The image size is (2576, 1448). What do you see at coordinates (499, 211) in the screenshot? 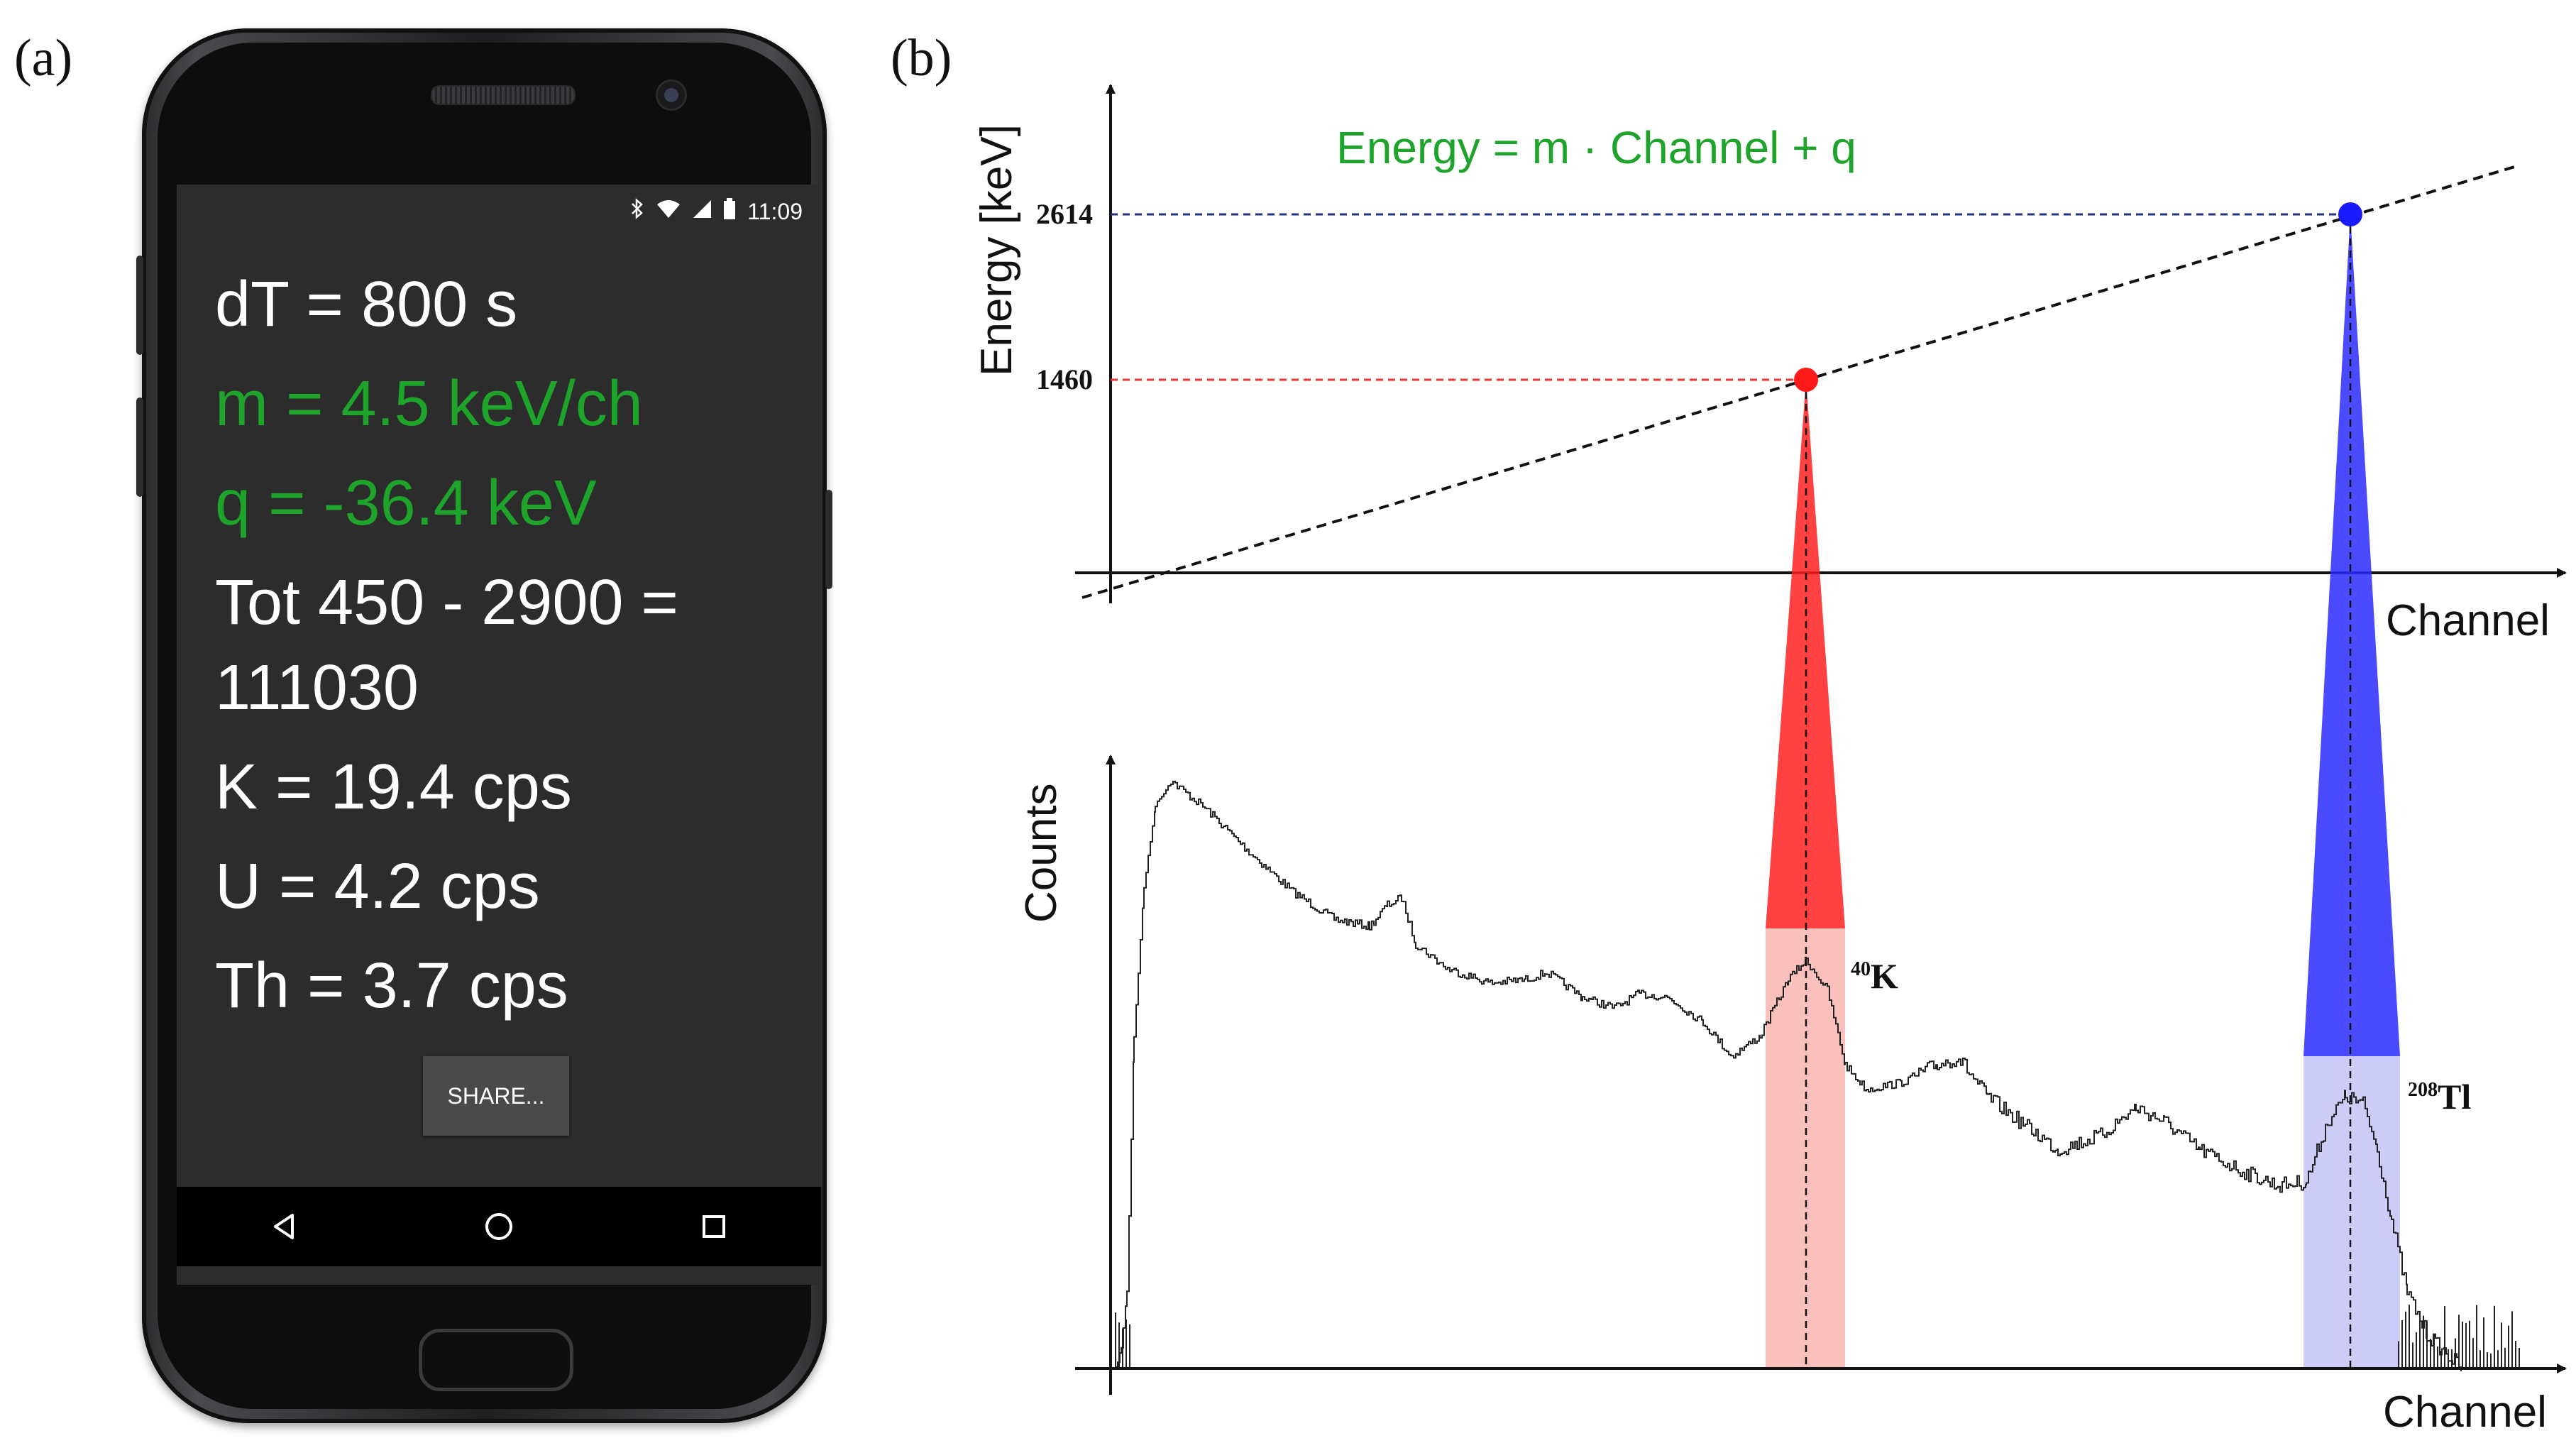
I see `status-bar: 11:09` at bounding box center [499, 211].